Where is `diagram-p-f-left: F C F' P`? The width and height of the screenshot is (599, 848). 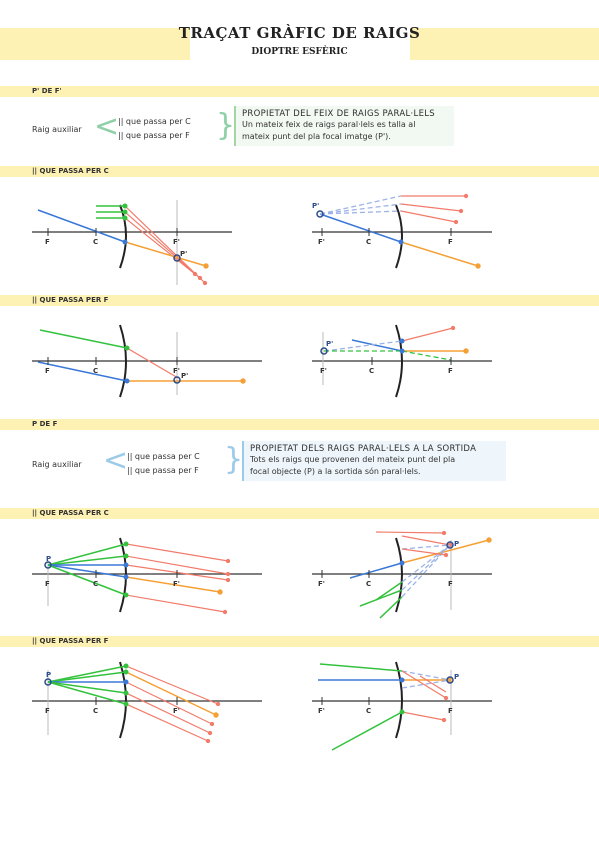 diagram-p-f-left: F C F' P is located at coordinates (147, 702).